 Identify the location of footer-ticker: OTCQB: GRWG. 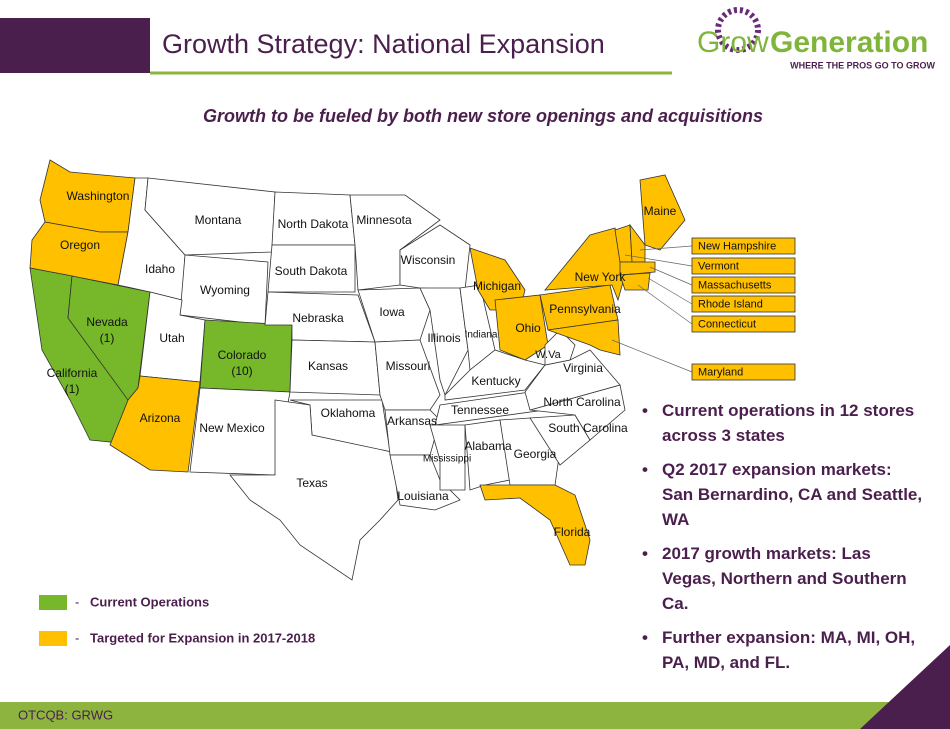
(65, 714).